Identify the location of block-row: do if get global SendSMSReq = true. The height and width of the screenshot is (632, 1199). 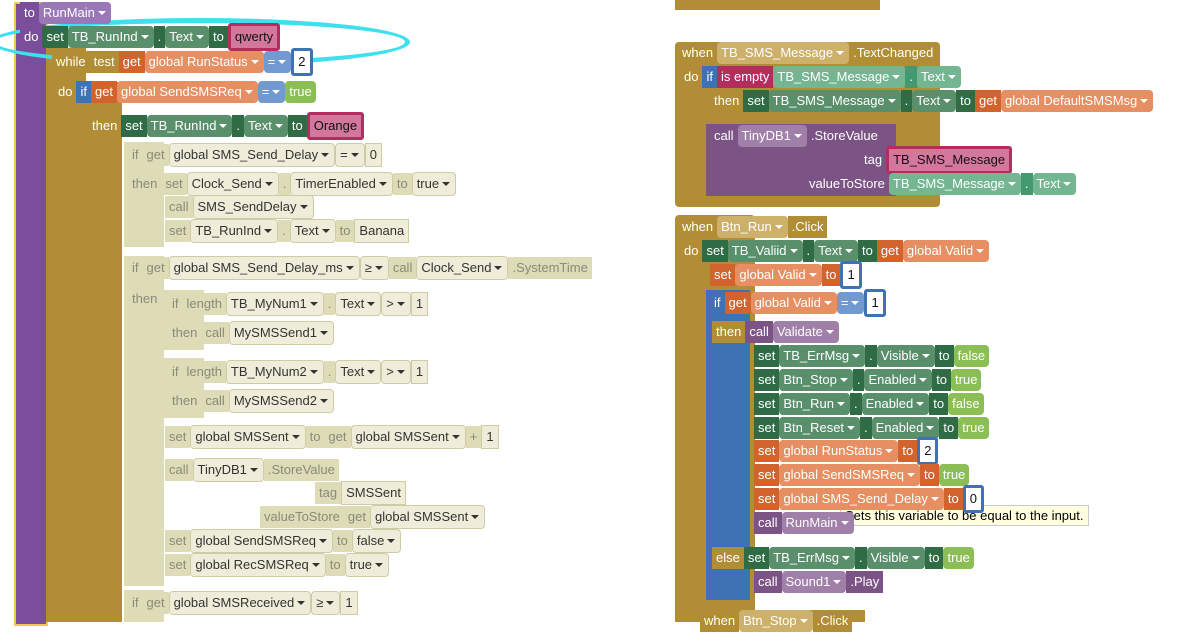
(185, 92).